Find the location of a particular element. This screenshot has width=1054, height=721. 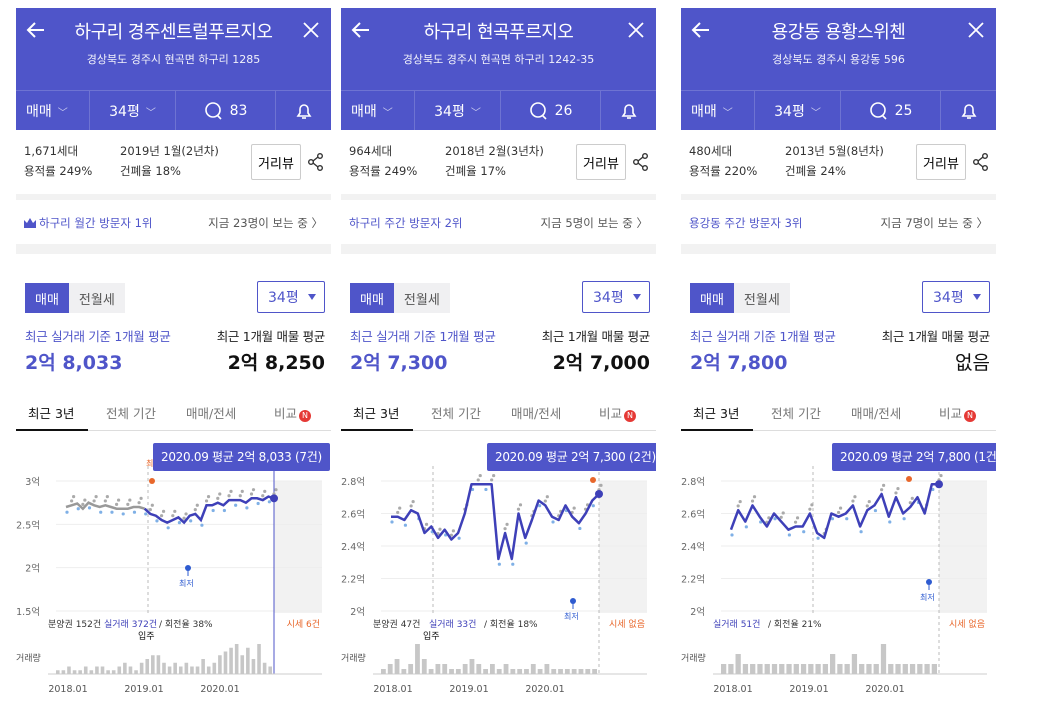

current-point is located at coordinates (599, 494).